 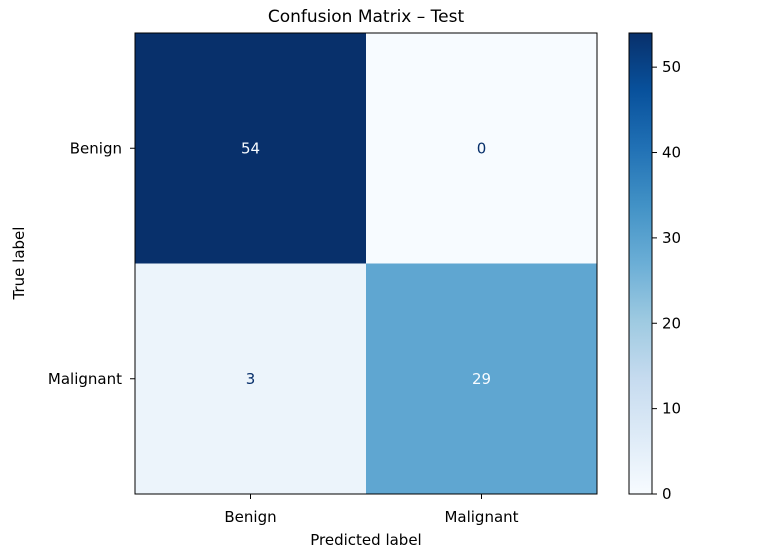 I want to click on x-axis-ticks: Benign Malignant, so click(x=371, y=510).